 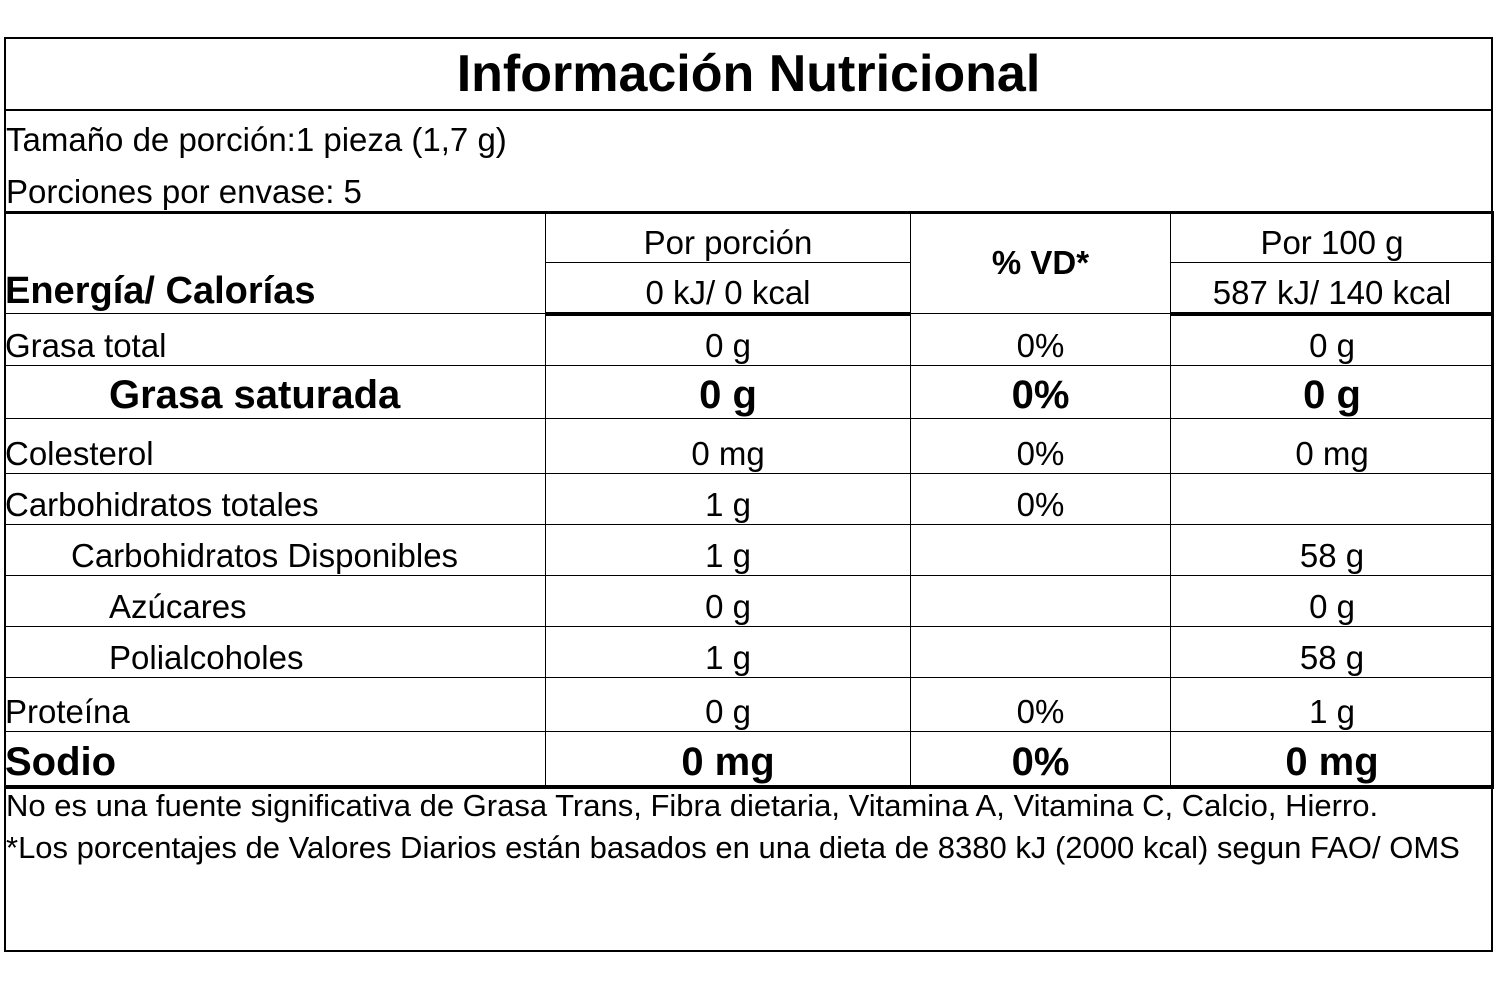 What do you see at coordinates (275, 704) in the screenshot?
I see `nutrient-name: Proteína` at bounding box center [275, 704].